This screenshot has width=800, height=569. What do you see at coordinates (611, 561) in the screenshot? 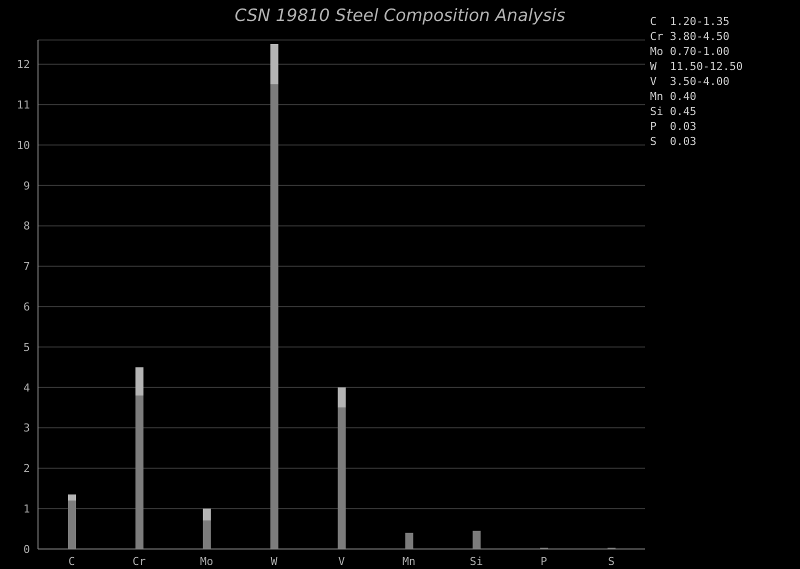
I see `x-tick-label: S` at bounding box center [611, 561].